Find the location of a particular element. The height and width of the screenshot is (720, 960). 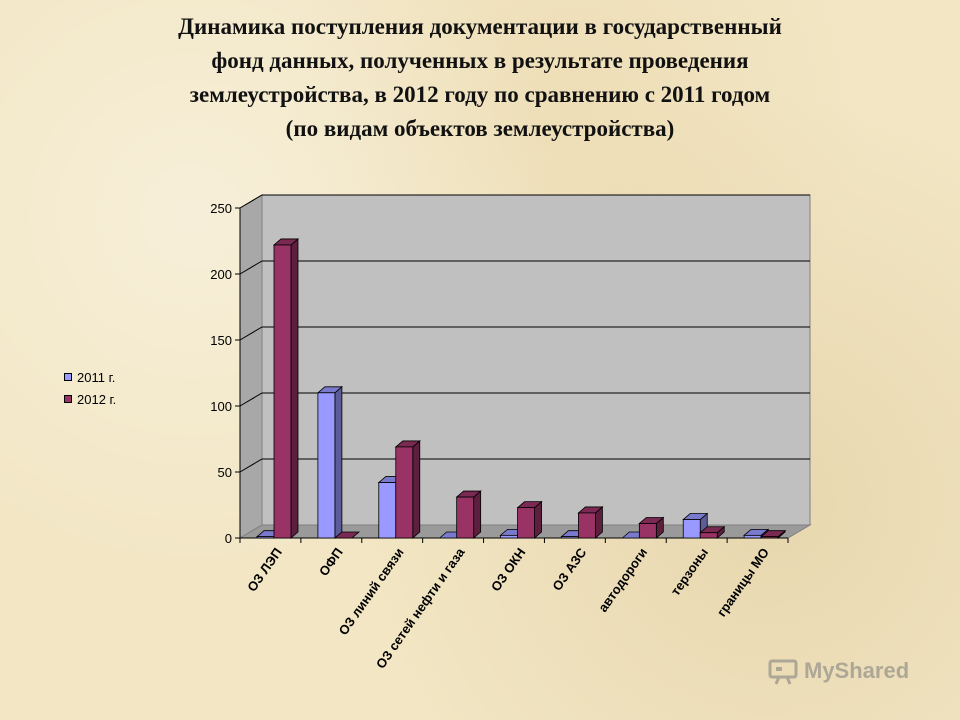

y-tick-label: 250 is located at coordinates (221, 208).